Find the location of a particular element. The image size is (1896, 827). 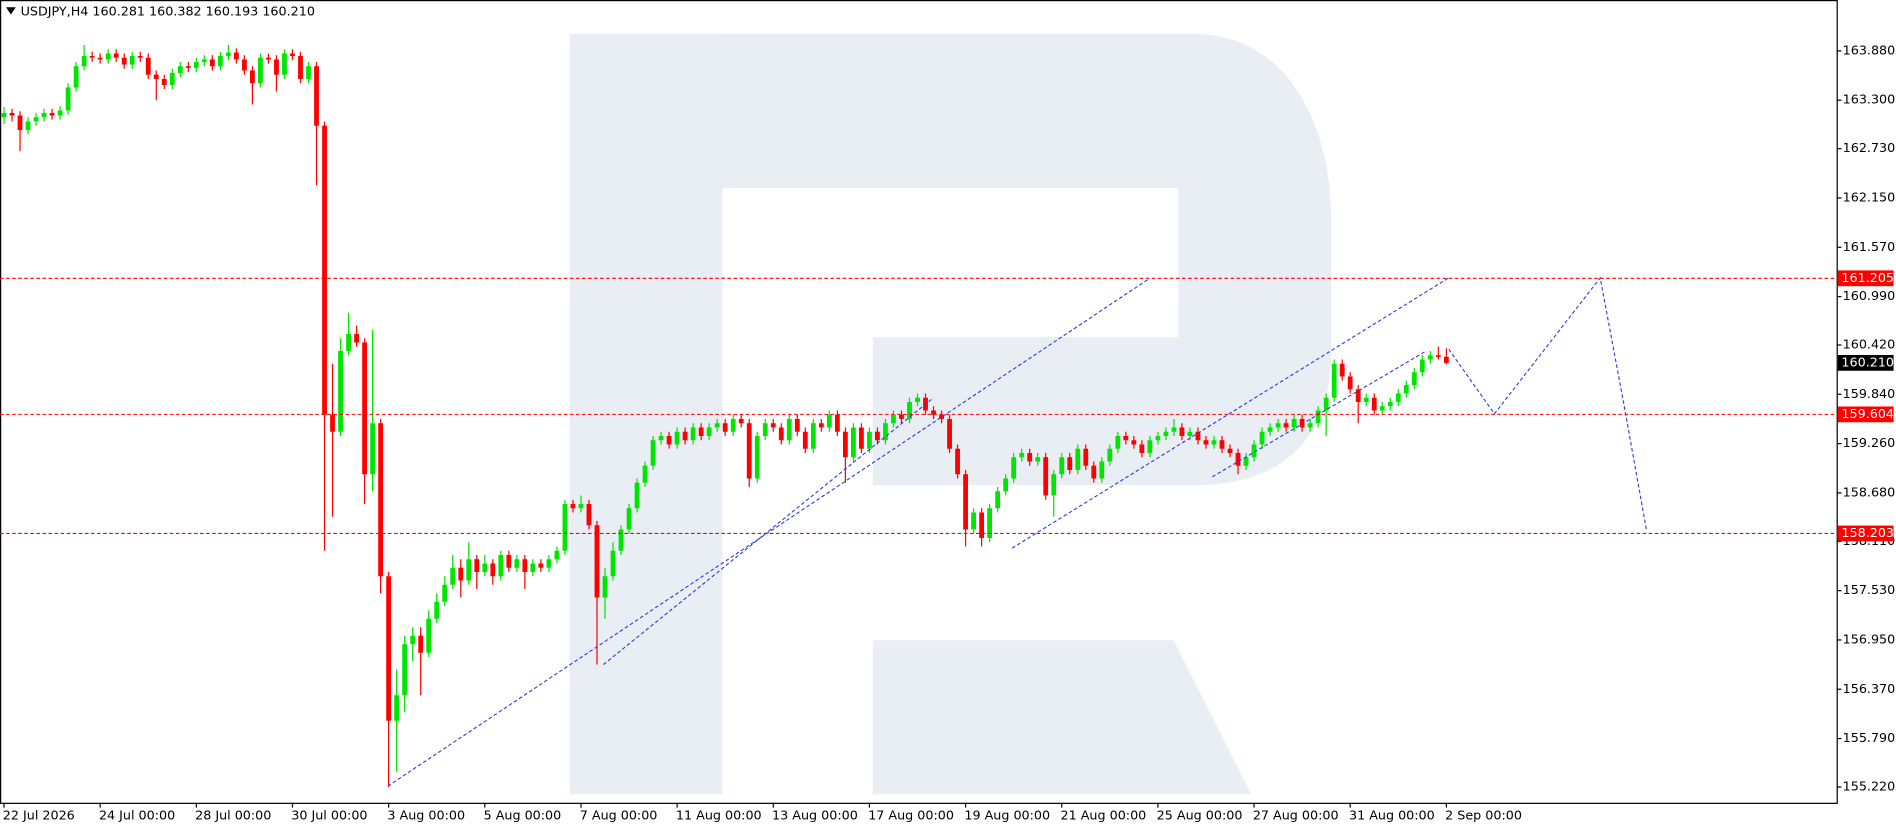

x-tick-label: 7 Aug 00:00 is located at coordinates (619, 816).